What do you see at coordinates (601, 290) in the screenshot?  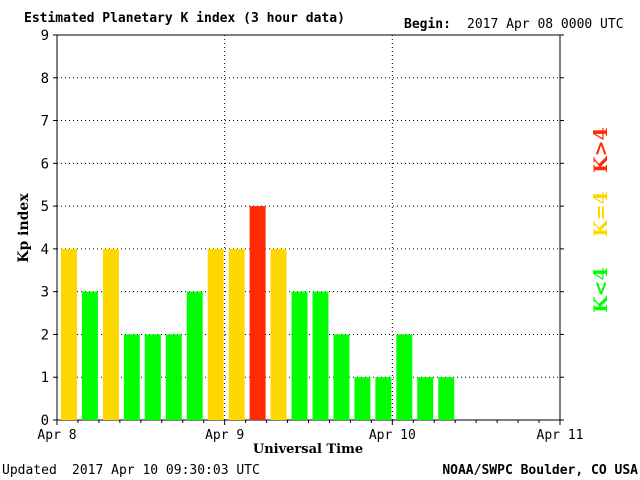 I see `legend-low: K<4` at bounding box center [601, 290].